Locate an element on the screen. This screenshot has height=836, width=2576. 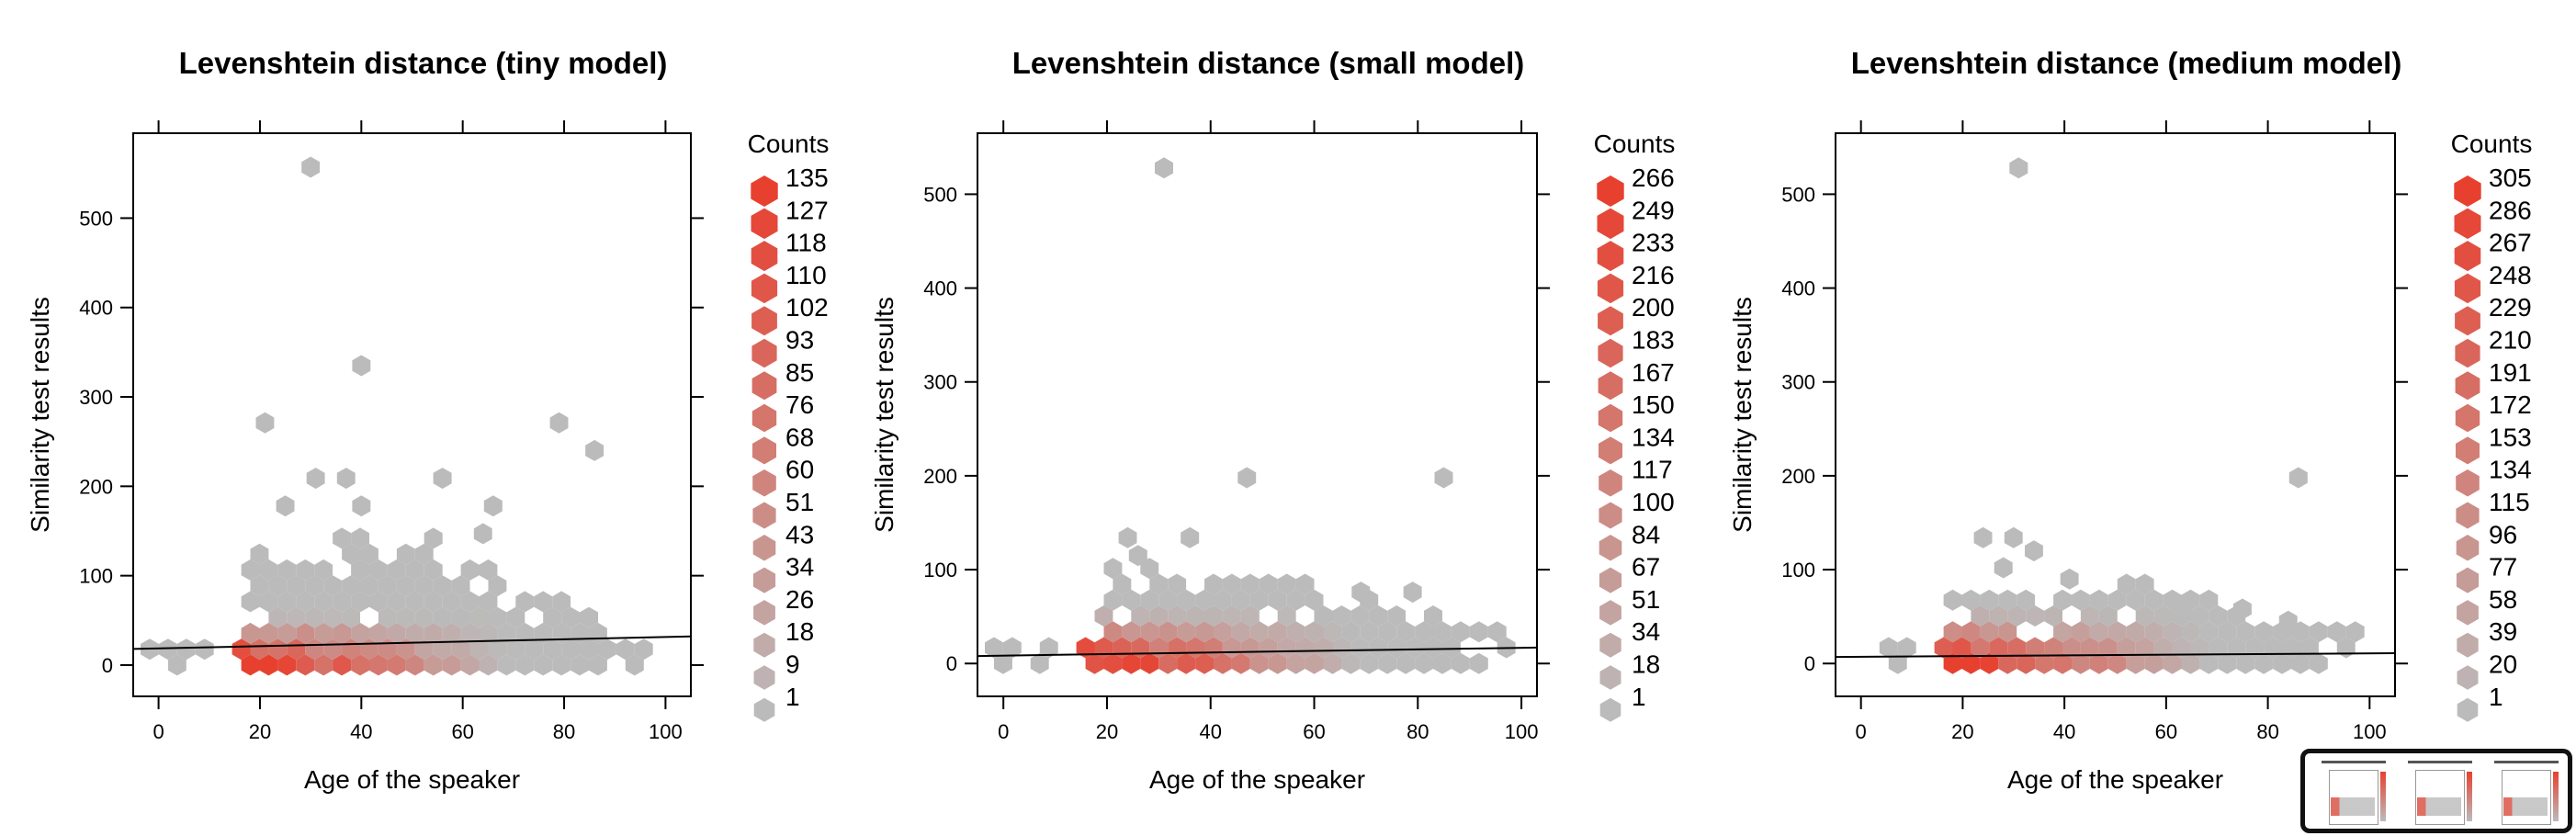
legend-value: 216 is located at coordinates (1653, 275).